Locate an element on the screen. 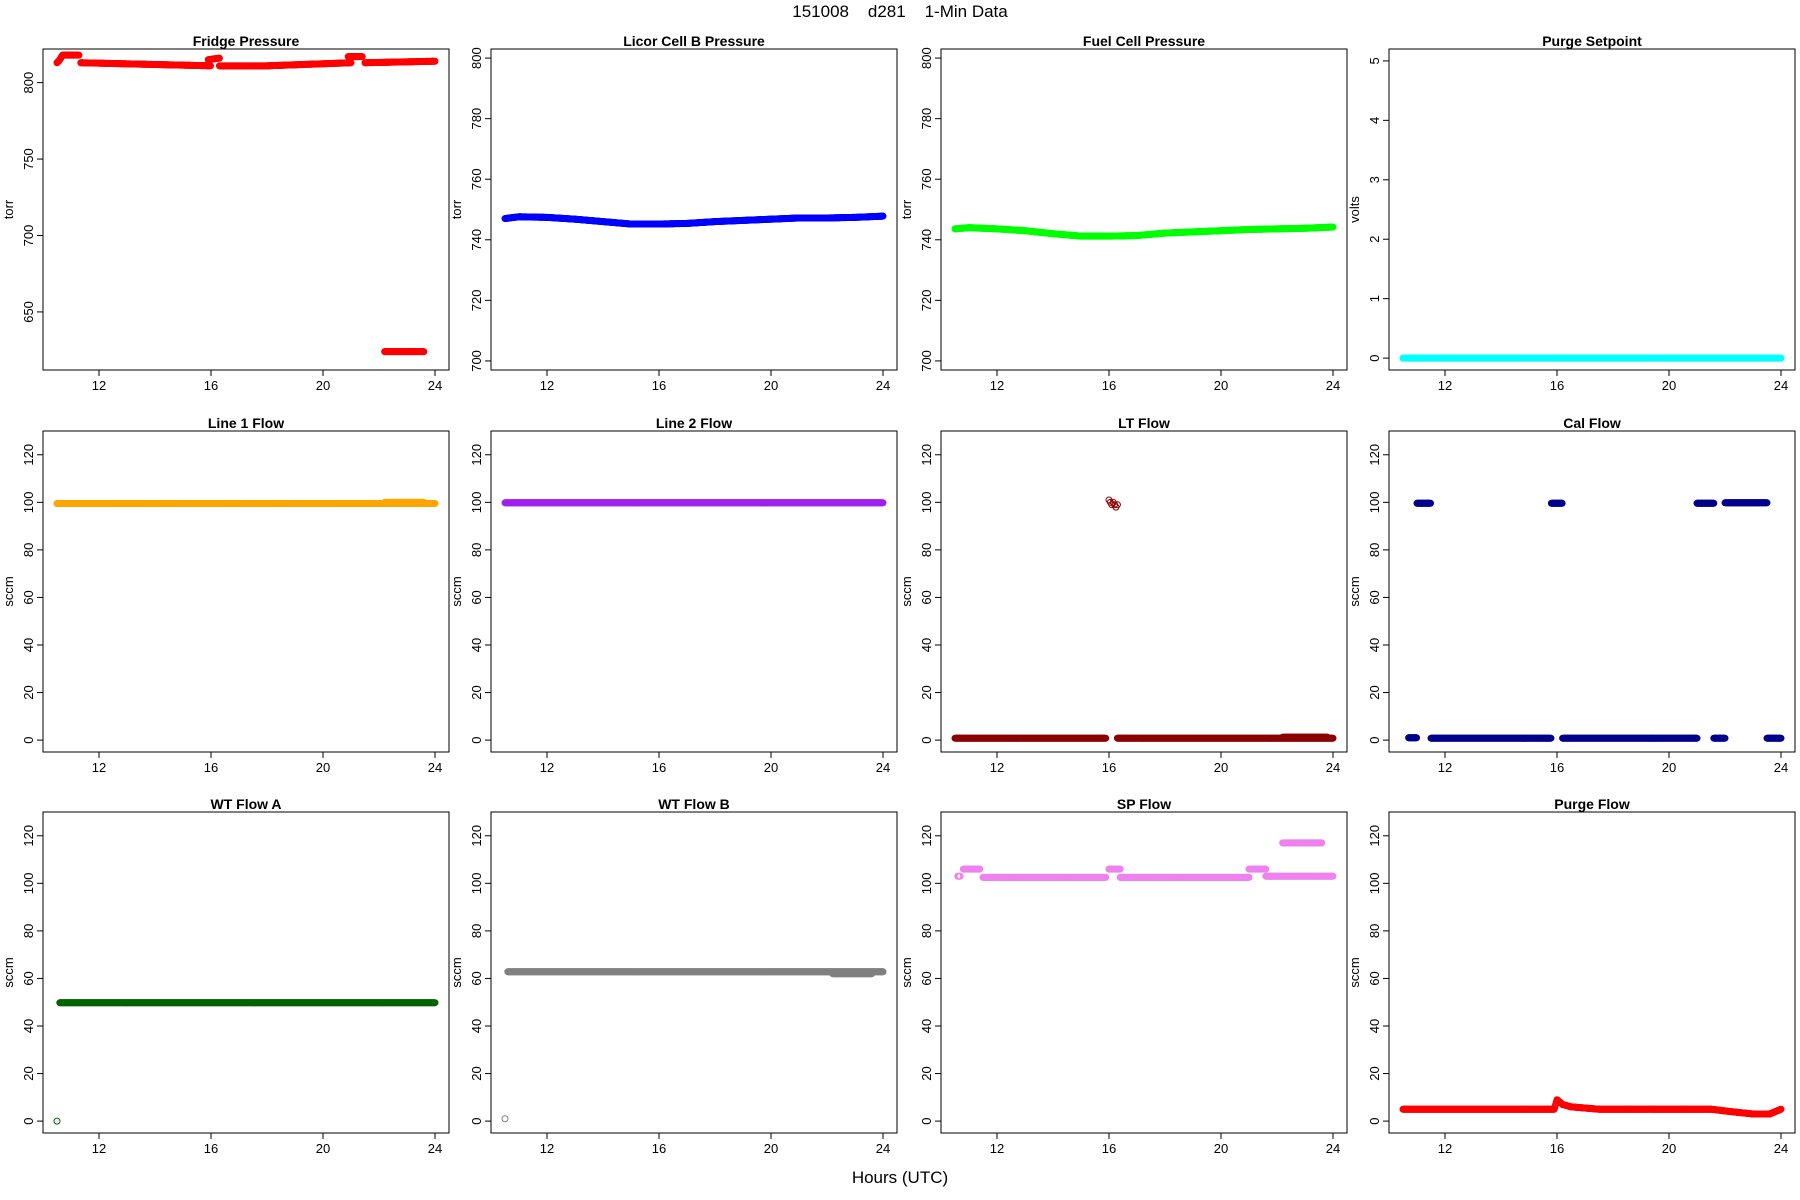  y-tick-label: 3 is located at coordinates (1374, 179).